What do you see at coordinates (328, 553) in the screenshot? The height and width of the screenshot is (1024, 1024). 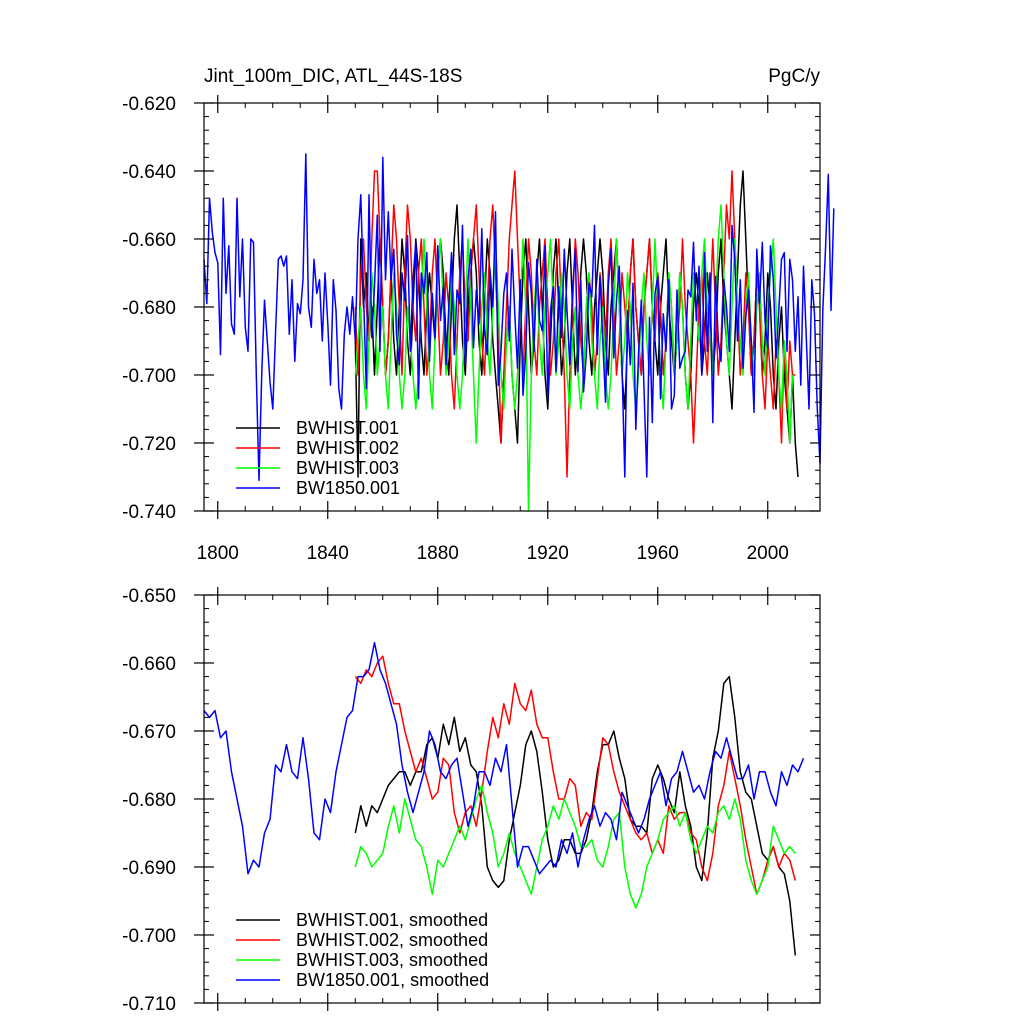 I see `x-tick-label: 1840` at bounding box center [328, 553].